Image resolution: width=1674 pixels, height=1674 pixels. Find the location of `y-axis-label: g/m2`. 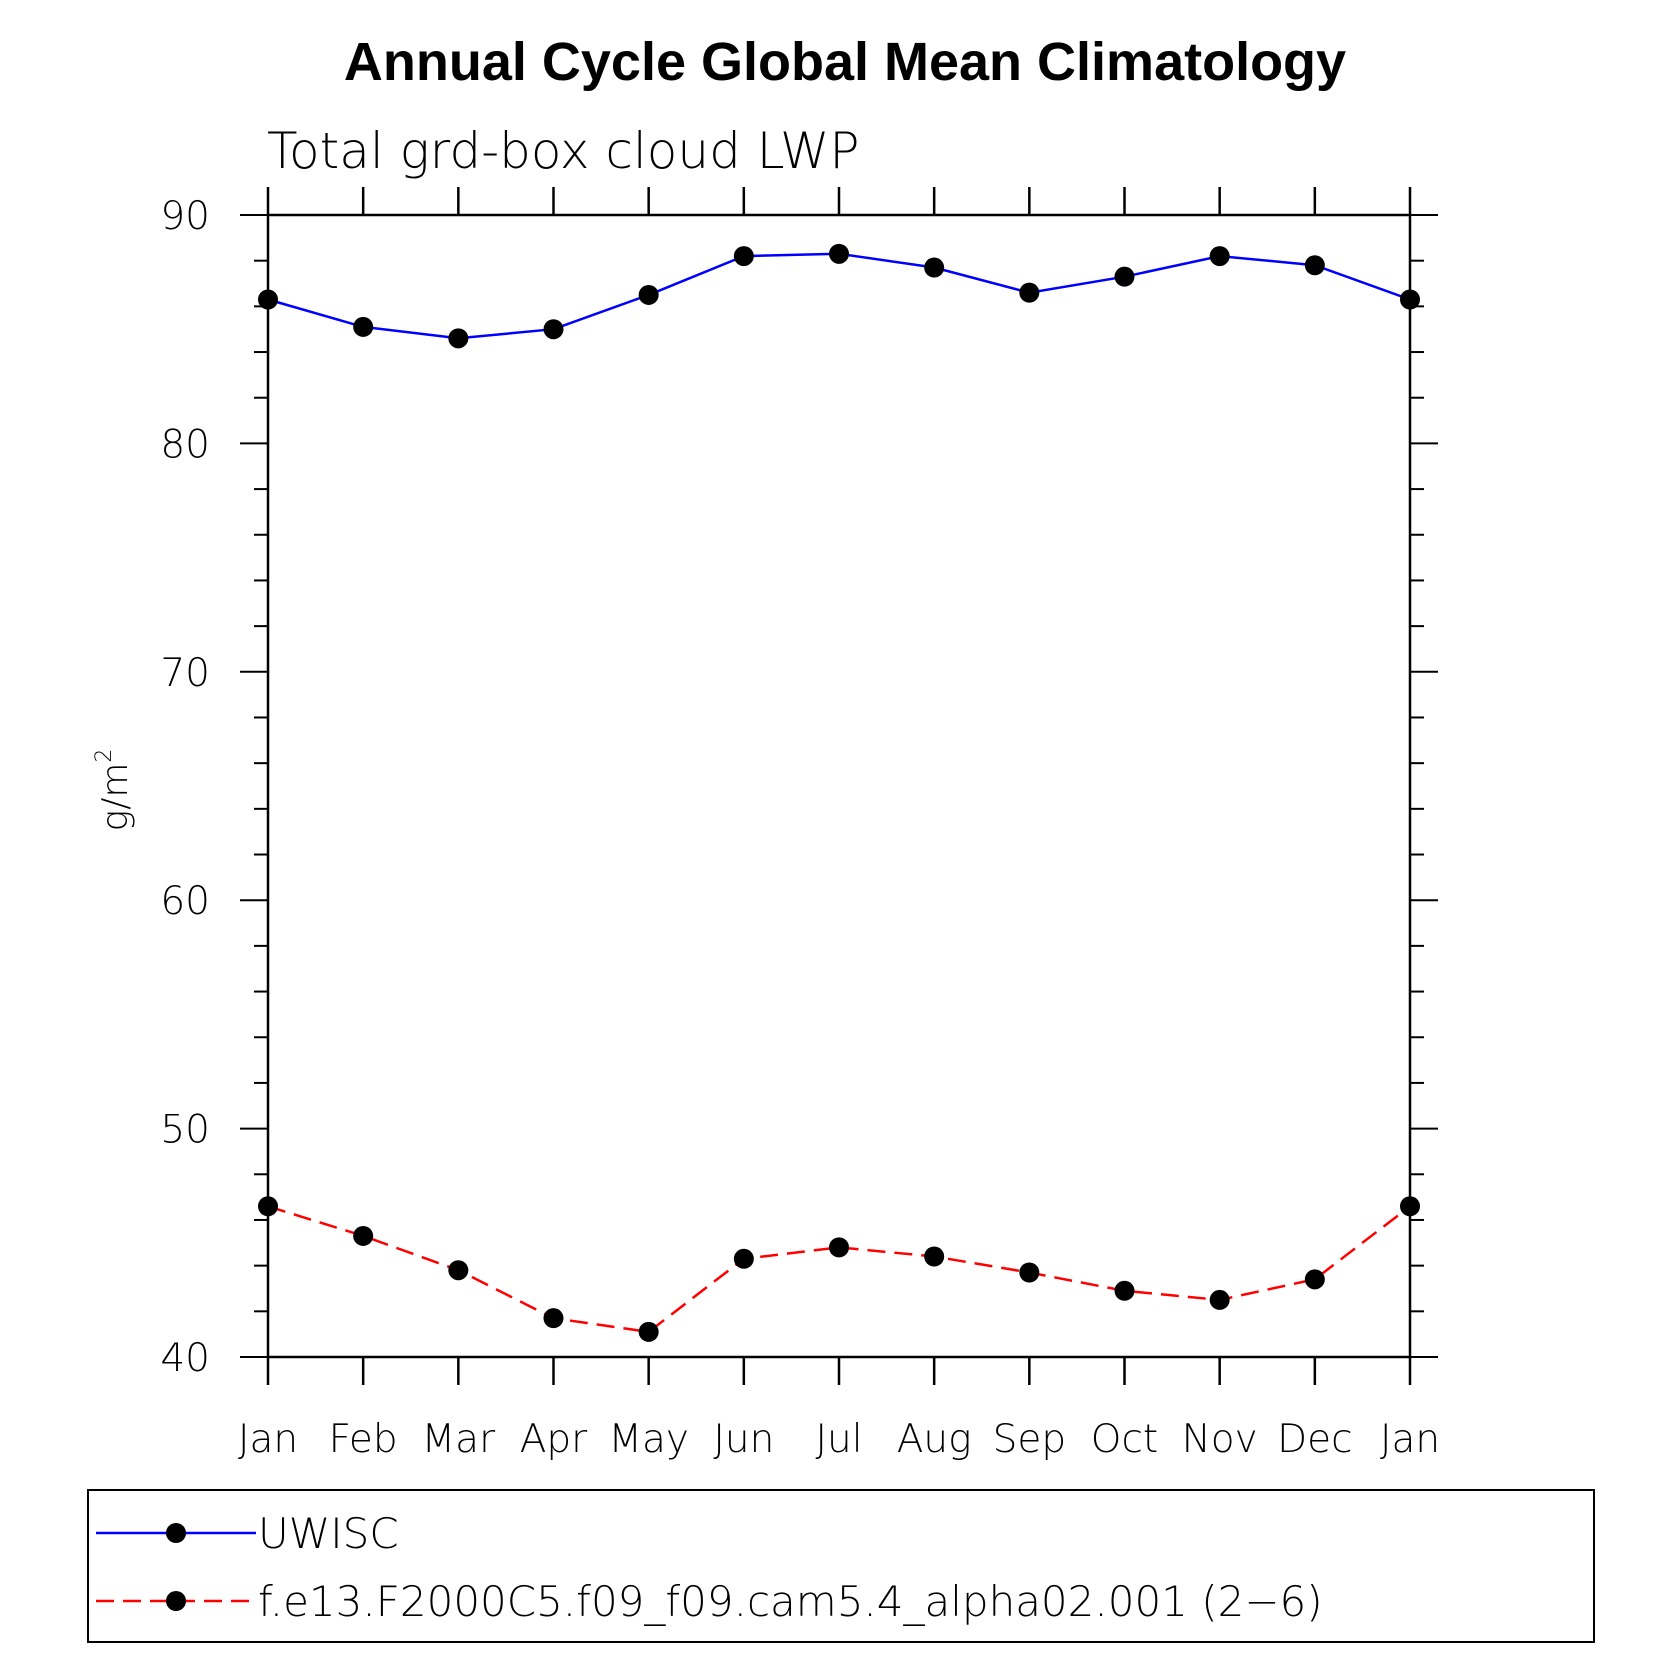

y-axis-label: g/m2 is located at coordinates (114, 790).